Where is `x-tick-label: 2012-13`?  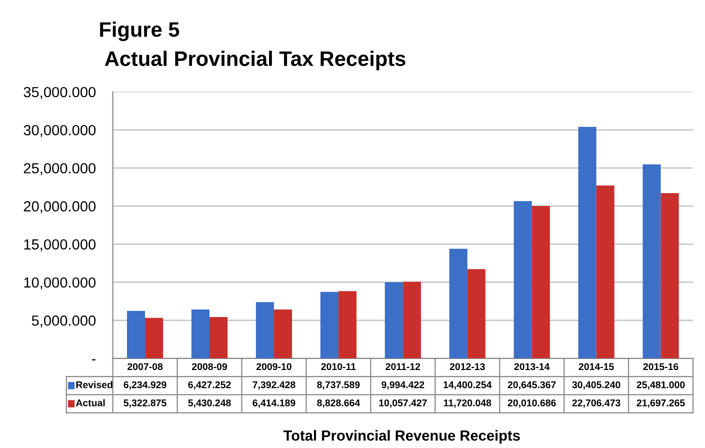 x-tick-label: 2012-13 is located at coordinates (467, 366).